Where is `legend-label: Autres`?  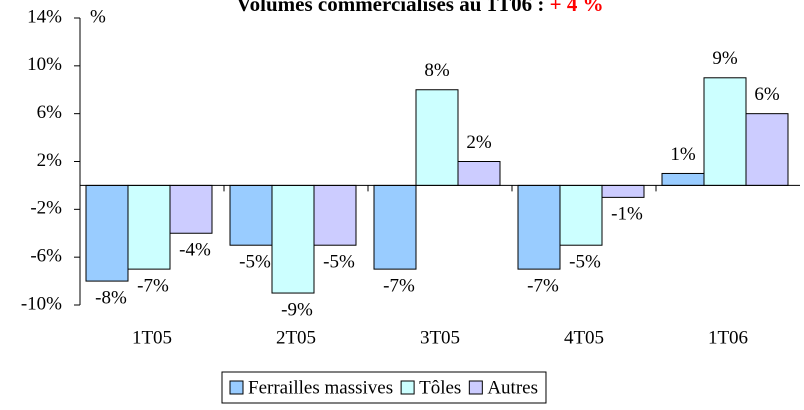 legend-label: Autres is located at coordinates (512, 387).